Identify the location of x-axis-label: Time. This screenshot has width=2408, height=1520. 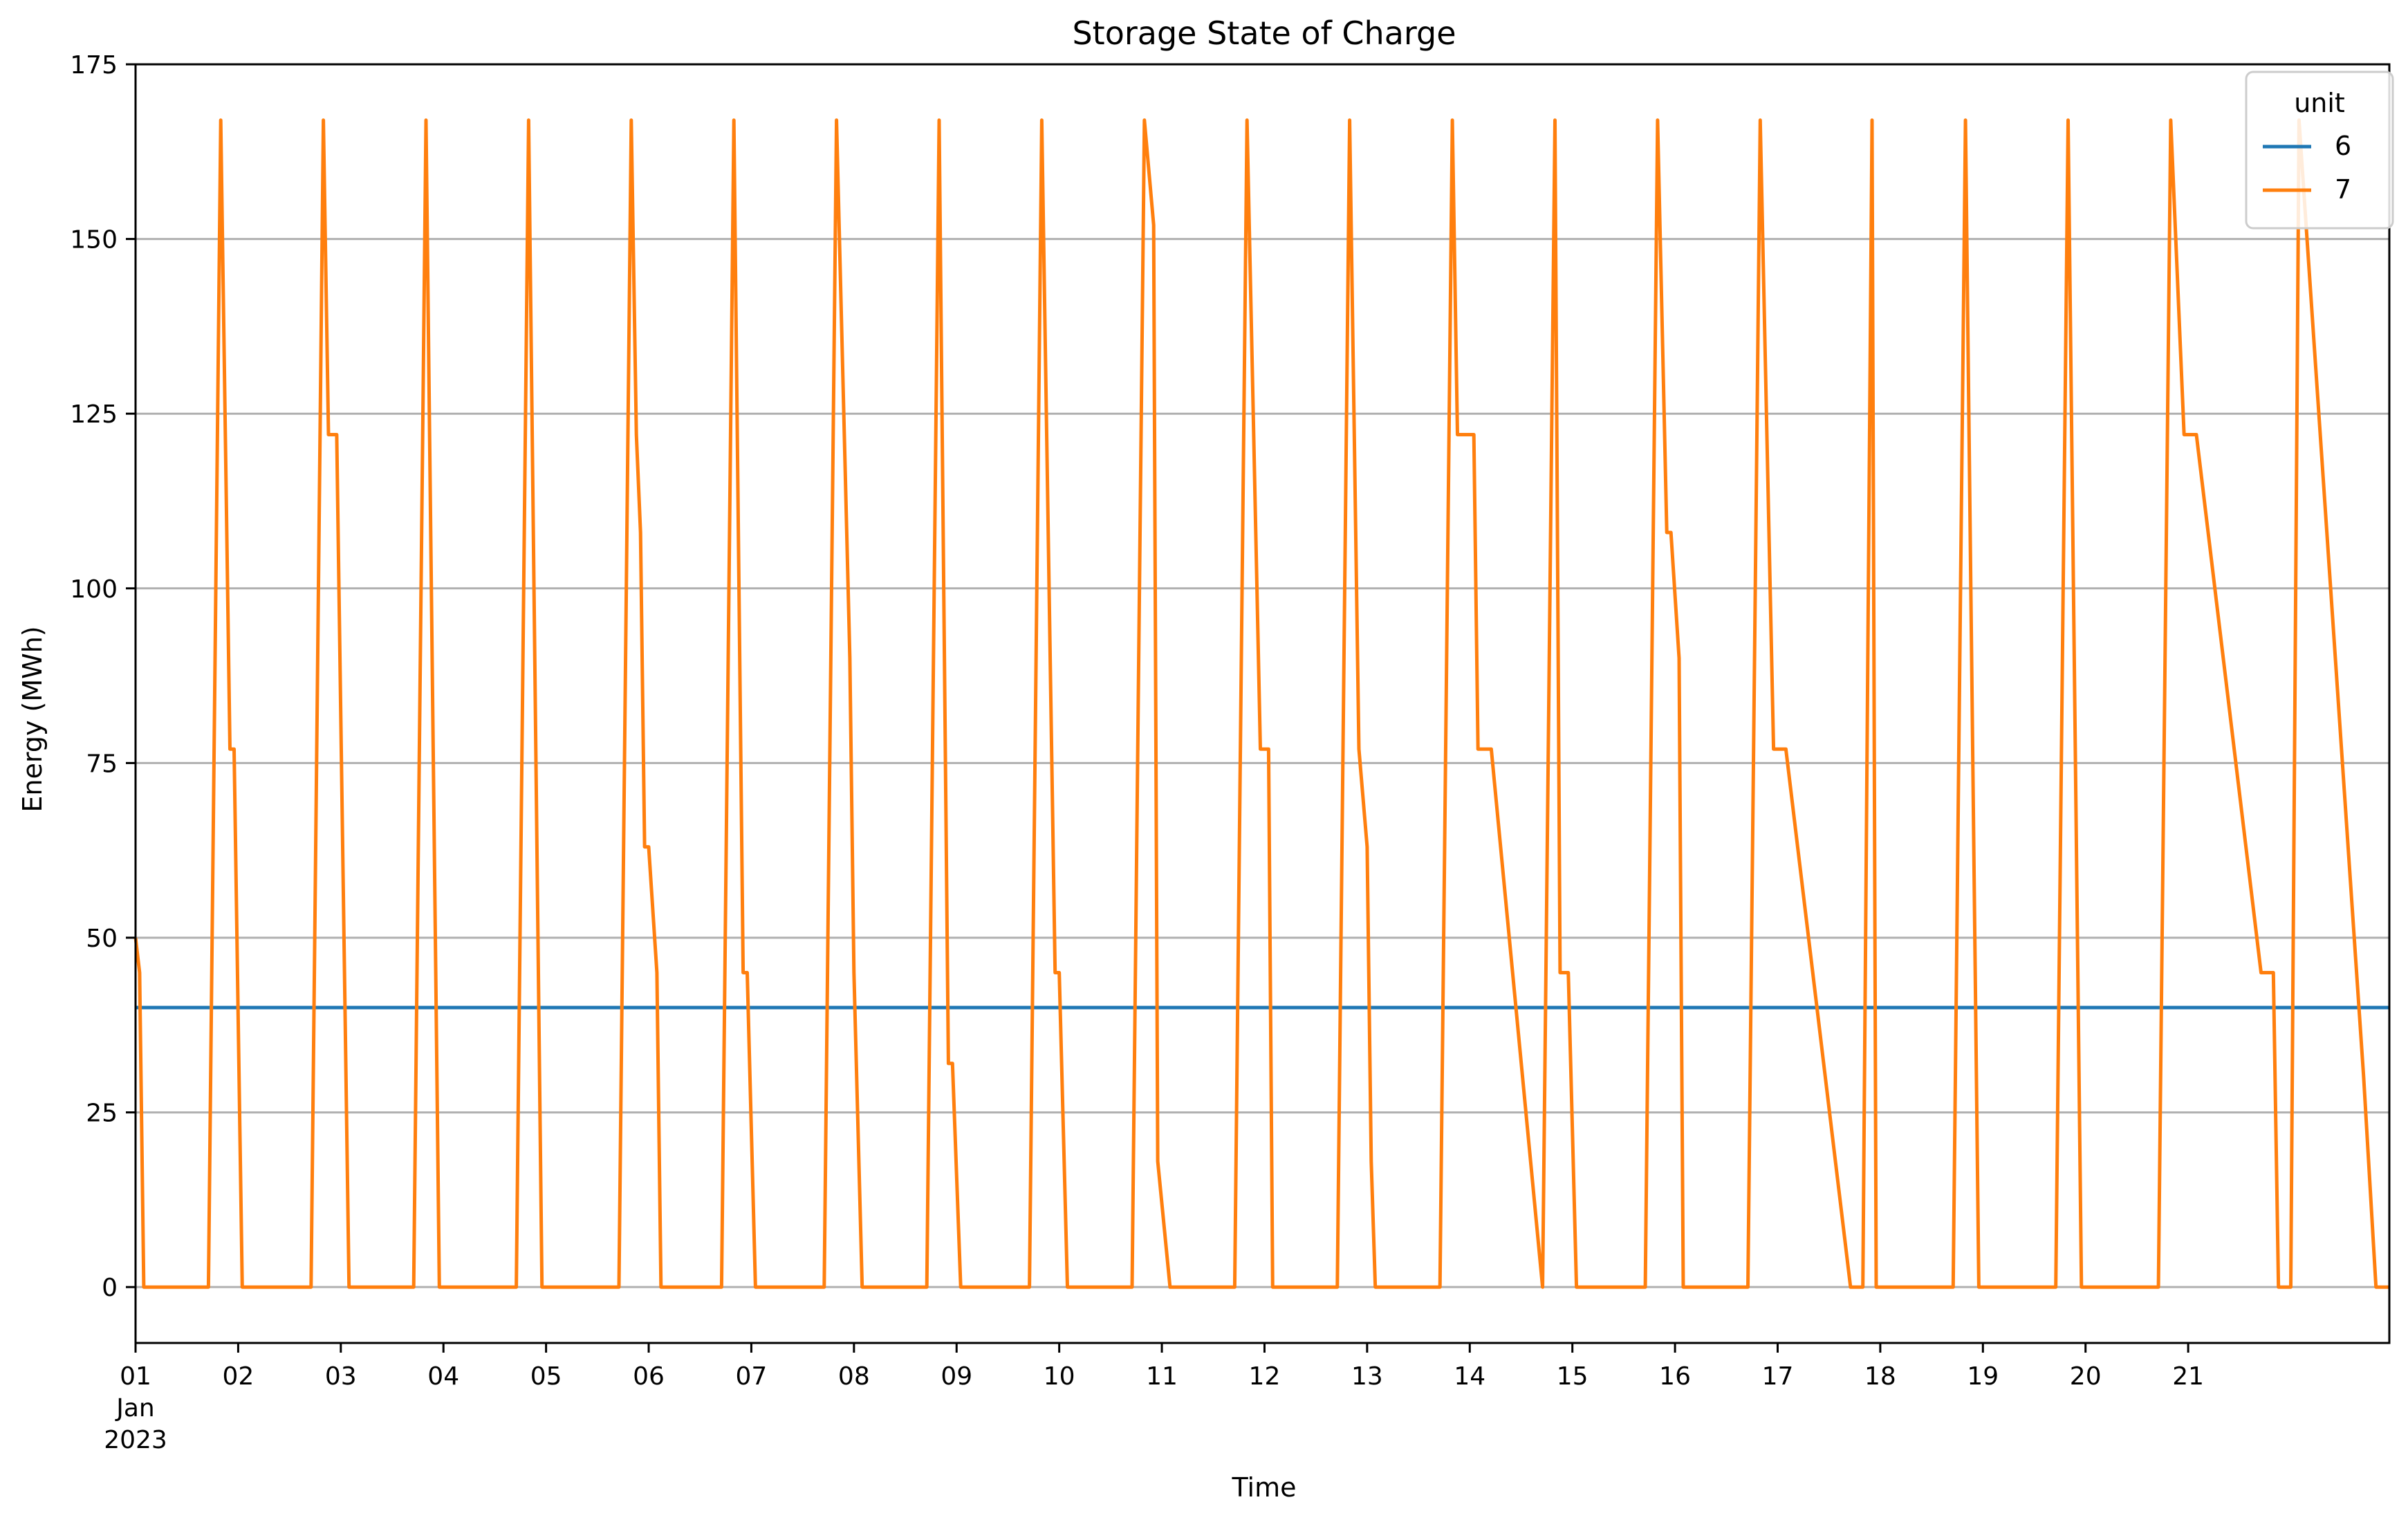
(1265, 1487).